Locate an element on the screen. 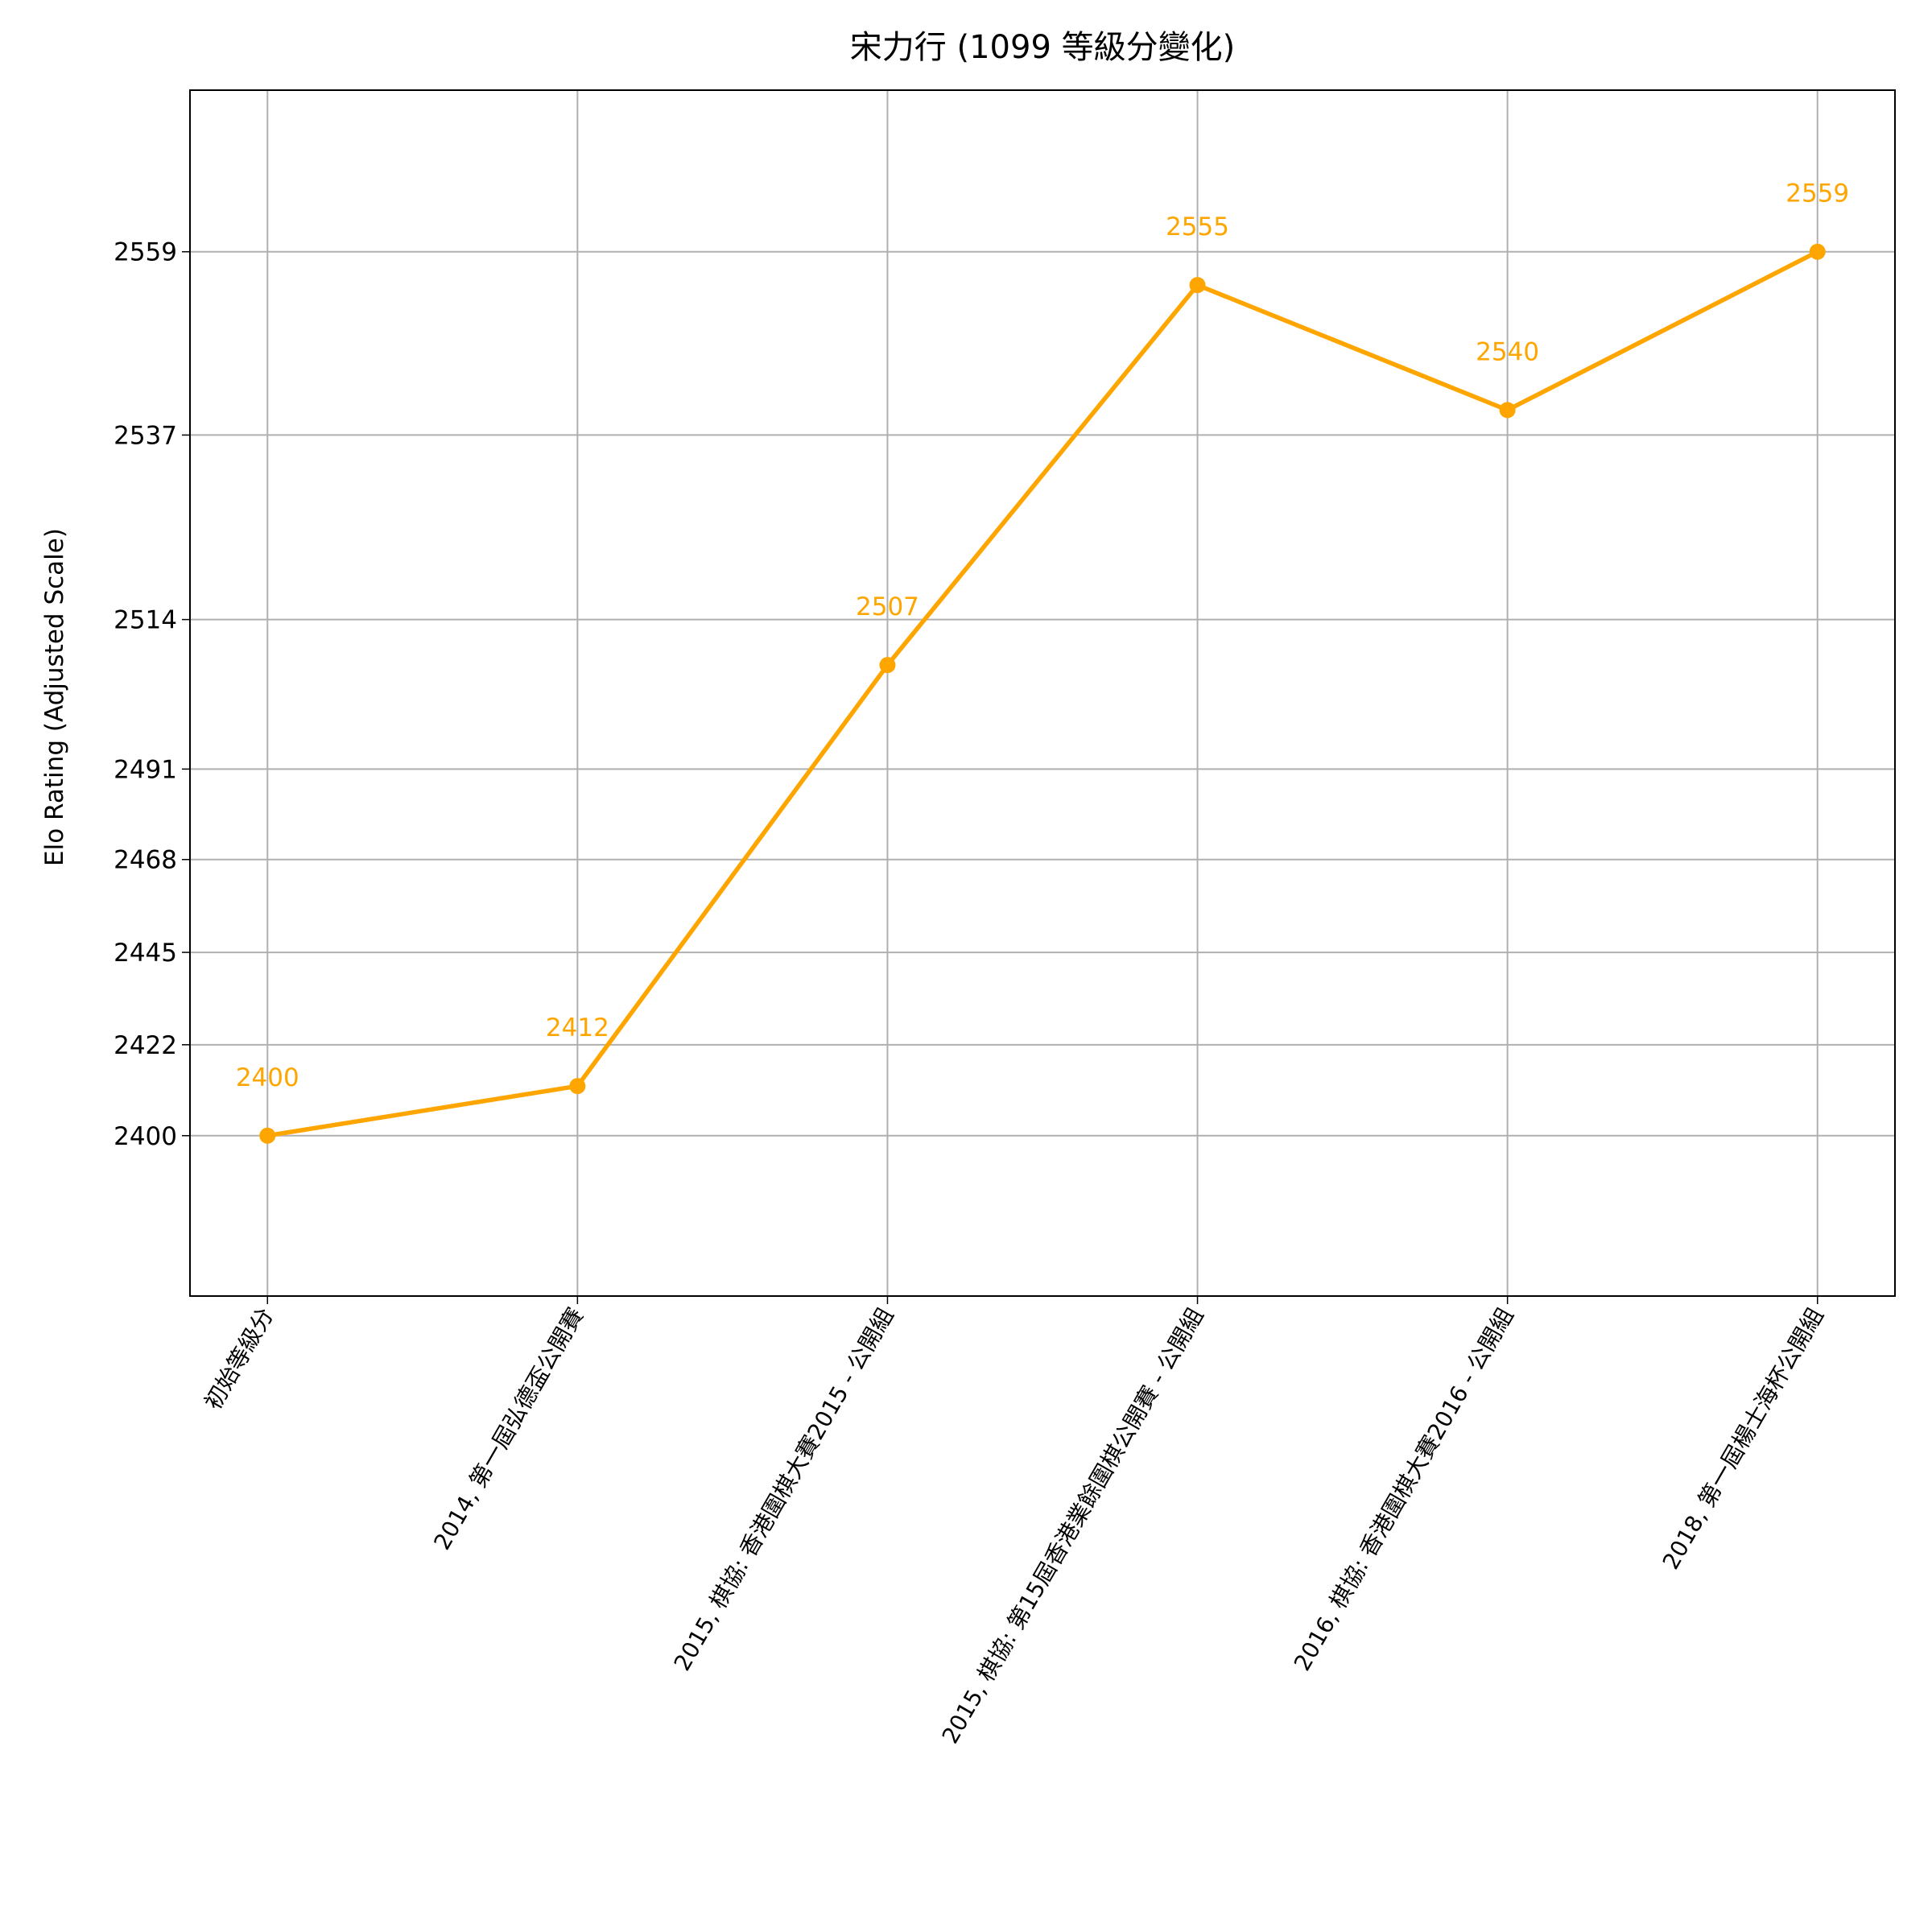 The height and width of the screenshot is (1932, 1932). data-label: 2400 is located at coordinates (267, 1077).